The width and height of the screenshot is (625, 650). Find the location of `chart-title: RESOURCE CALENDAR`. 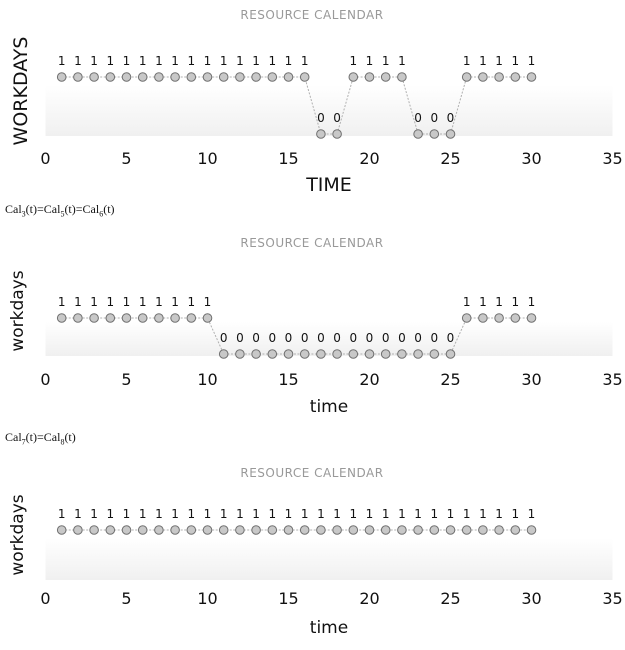

chart-title: RESOURCE CALENDAR is located at coordinates (311, 243).